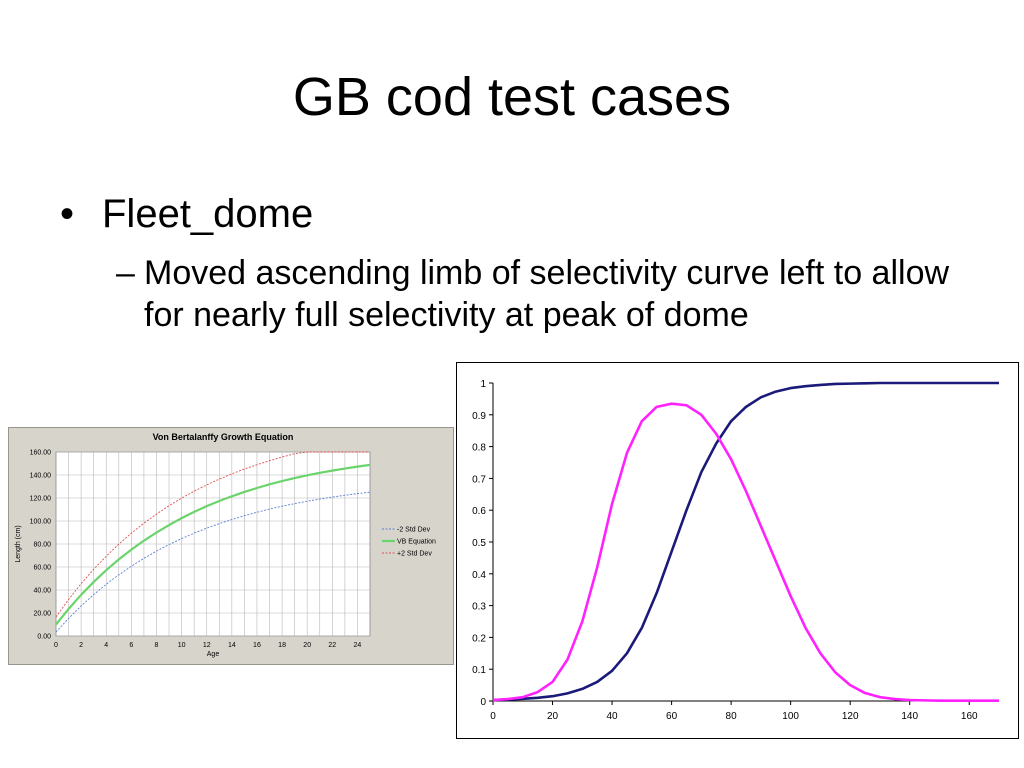 This screenshot has width=1024, height=768. What do you see at coordinates (479, 575) in the screenshot?
I see `y-tick-label: 0.4` at bounding box center [479, 575].